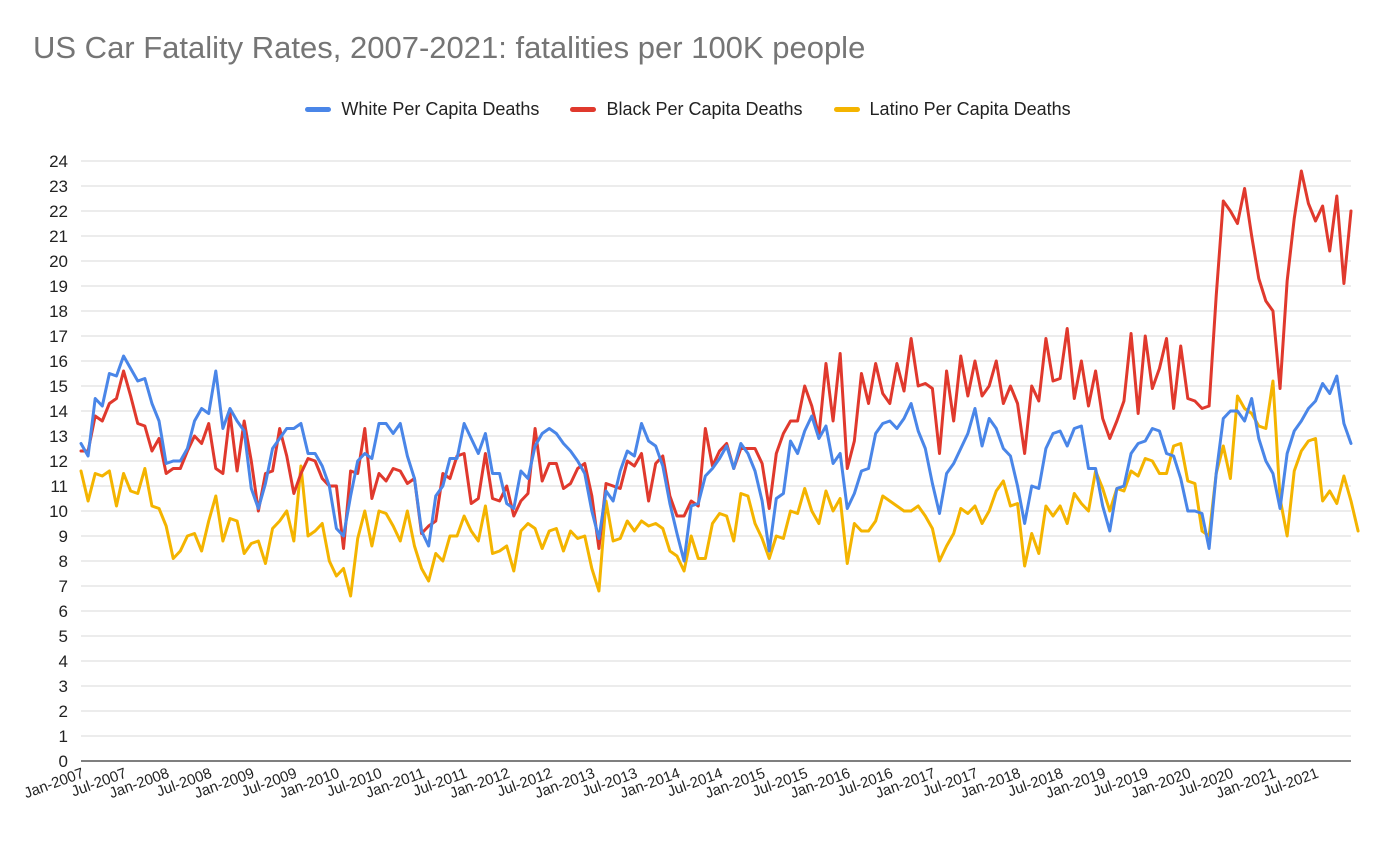 The image size is (1376, 844). Describe the element at coordinates (63, 686) in the screenshot. I see `y-tick-label: 3` at that location.